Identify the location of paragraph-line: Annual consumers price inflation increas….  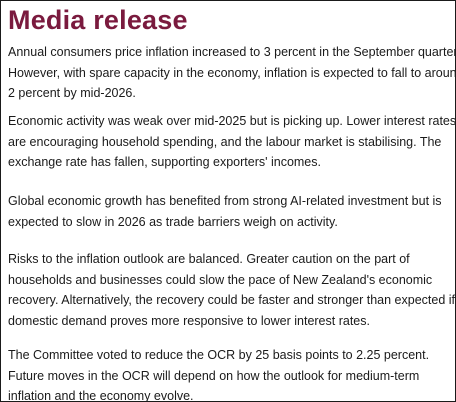
(232, 52).